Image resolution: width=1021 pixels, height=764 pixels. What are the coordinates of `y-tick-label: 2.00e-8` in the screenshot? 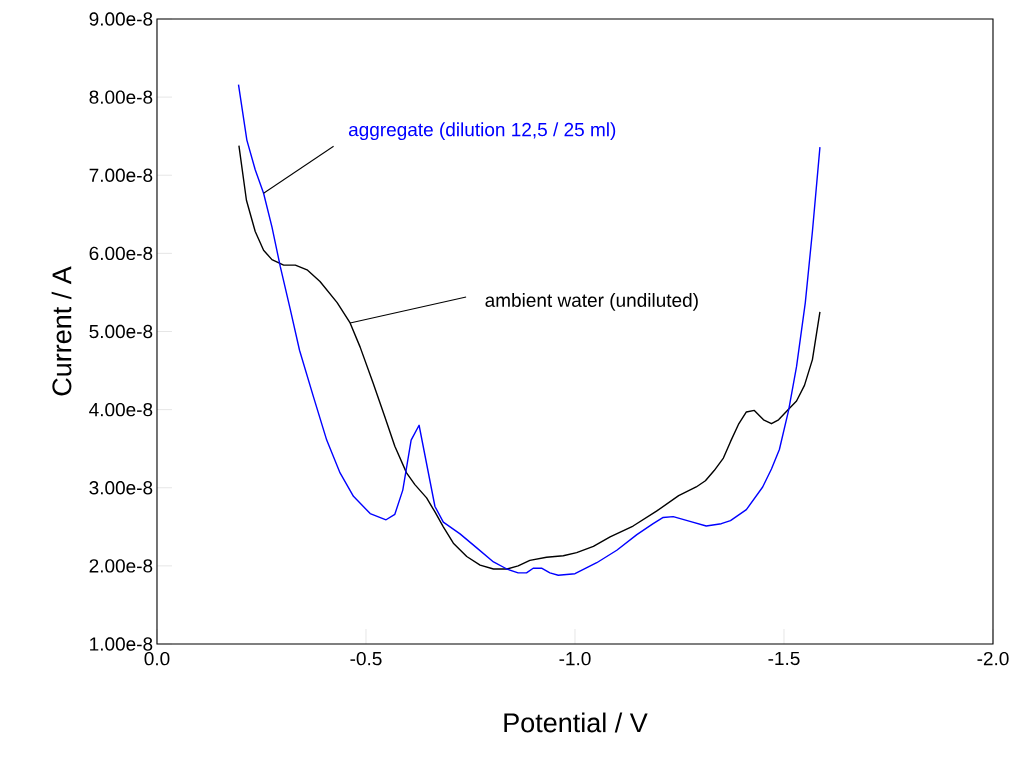 It's located at (121, 566).